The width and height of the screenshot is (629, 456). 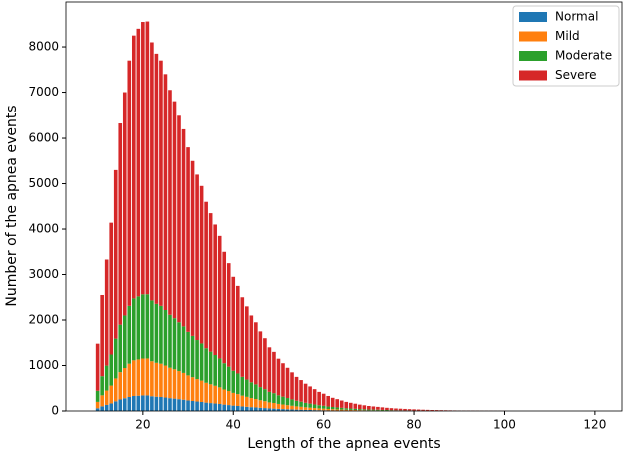 What do you see at coordinates (413, 425) in the screenshot?
I see `x-tick-label: 80` at bounding box center [413, 425].